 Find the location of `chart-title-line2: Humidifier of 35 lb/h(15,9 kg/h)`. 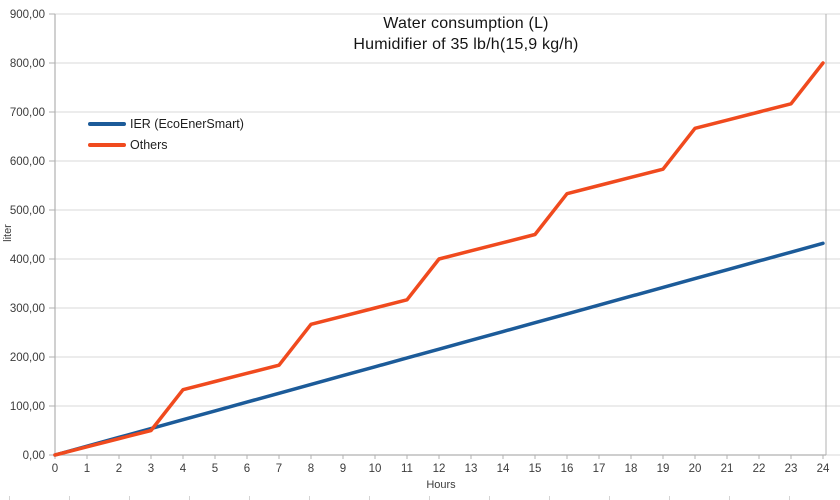

chart-title-line2: Humidifier of 35 lb/h(15,9 kg/h) is located at coordinates (466, 44).